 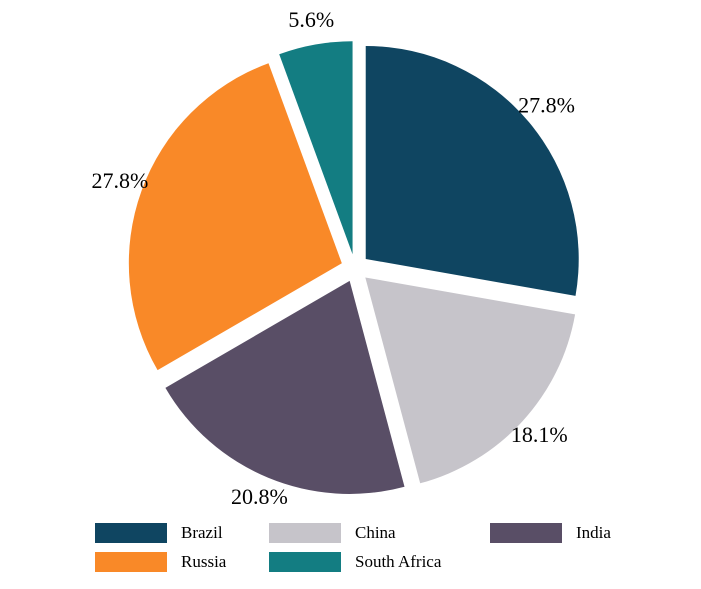 I want to click on legend: Brazil China India Russia South Africa, so click(x=375, y=552).